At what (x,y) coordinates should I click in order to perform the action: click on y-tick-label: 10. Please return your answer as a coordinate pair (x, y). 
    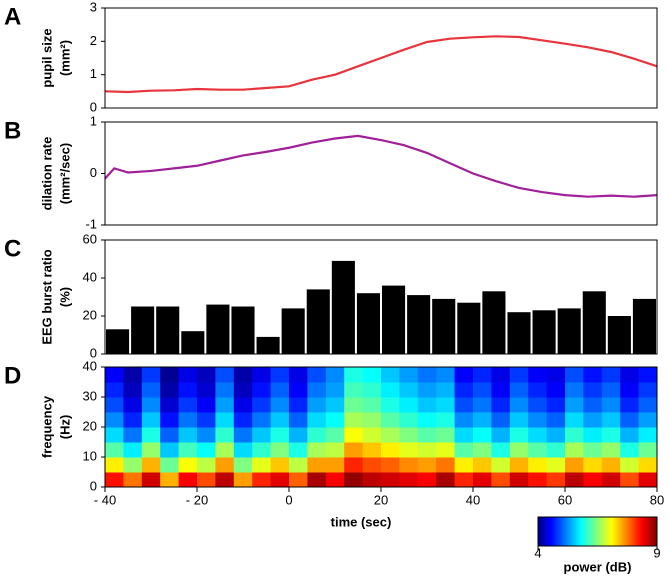
    Looking at the image, I should click on (90, 455).